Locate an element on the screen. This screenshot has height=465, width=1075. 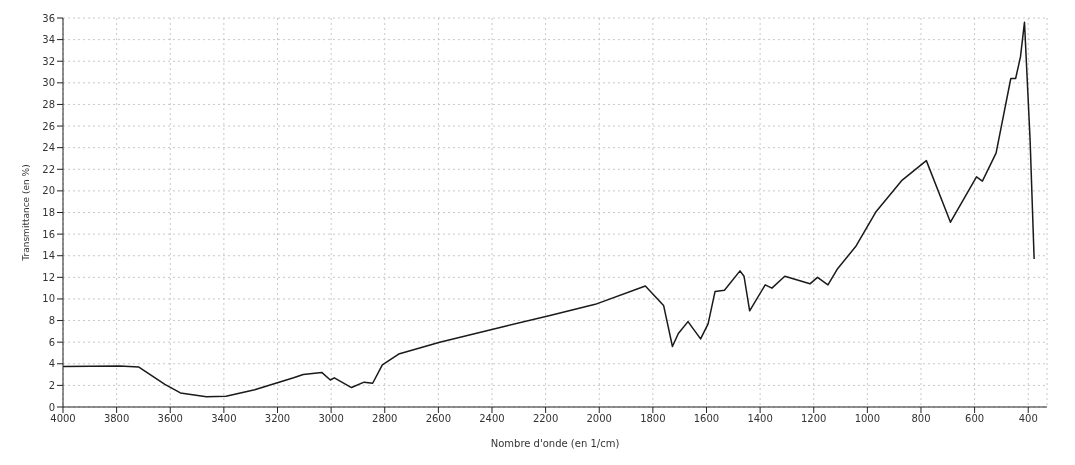
x-tick-label: 3800 is located at coordinates (116, 419).